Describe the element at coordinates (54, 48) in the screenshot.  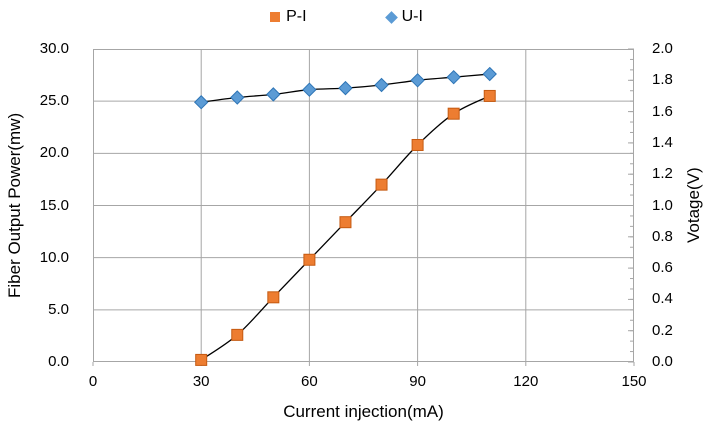
I see `y-left-tick-label: 30.0` at that location.